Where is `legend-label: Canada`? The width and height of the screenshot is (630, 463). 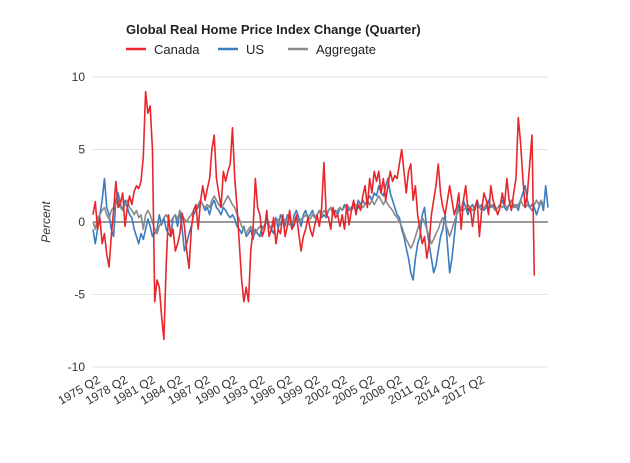
legend-label: Canada is located at coordinates (177, 49).